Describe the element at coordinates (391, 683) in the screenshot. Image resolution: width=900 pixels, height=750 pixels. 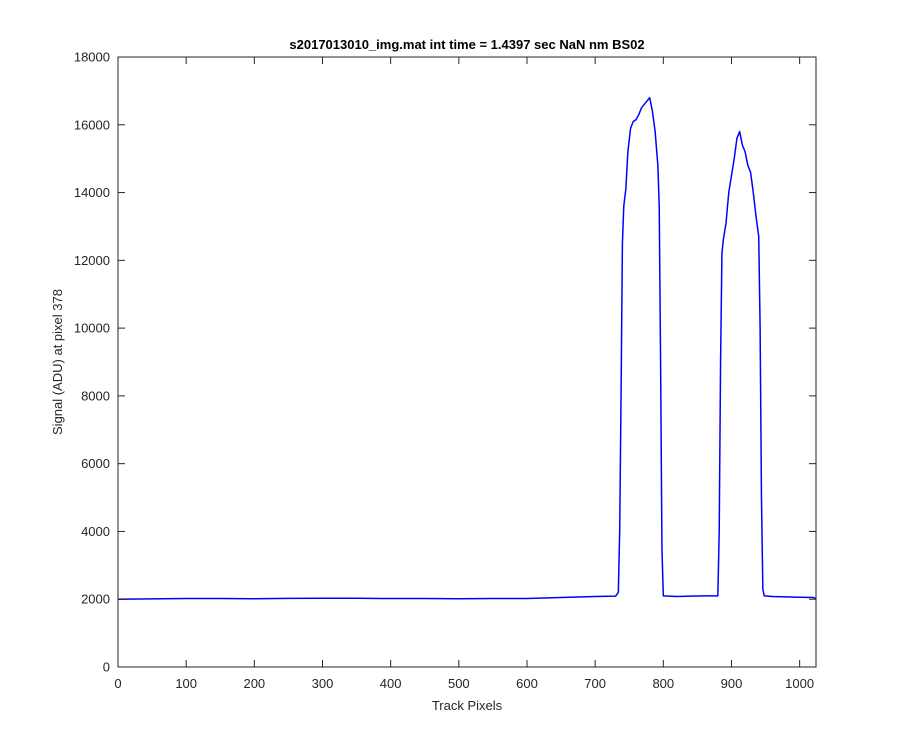
I see `x-tick-label: 400` at that location.